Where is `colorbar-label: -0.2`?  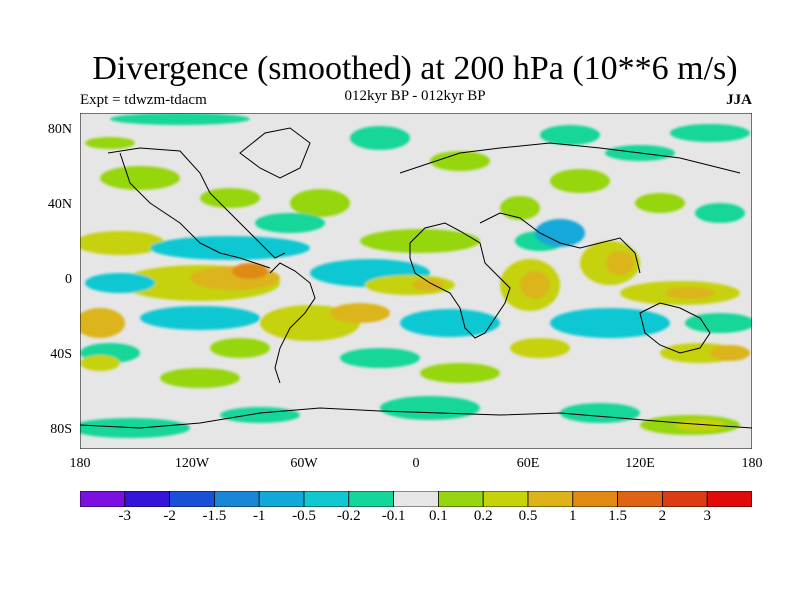
colorbar-label: -0.2 is located at coordinates (348, 516).